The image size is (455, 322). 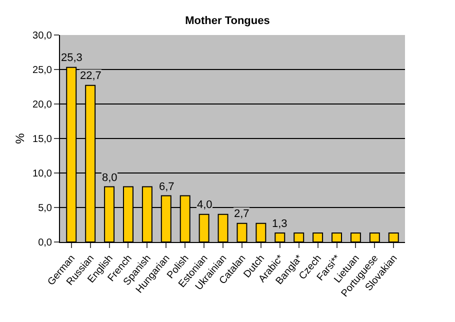 What do you see at coordinates (42, 105) in the screenshot?
I see `y-tick-label: 20,0` at bounding box center [42, 105].